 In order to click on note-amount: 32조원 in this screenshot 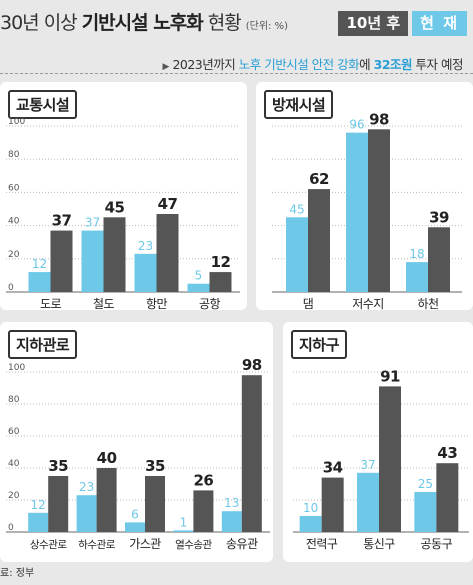, I will do `click(393, 64)`.